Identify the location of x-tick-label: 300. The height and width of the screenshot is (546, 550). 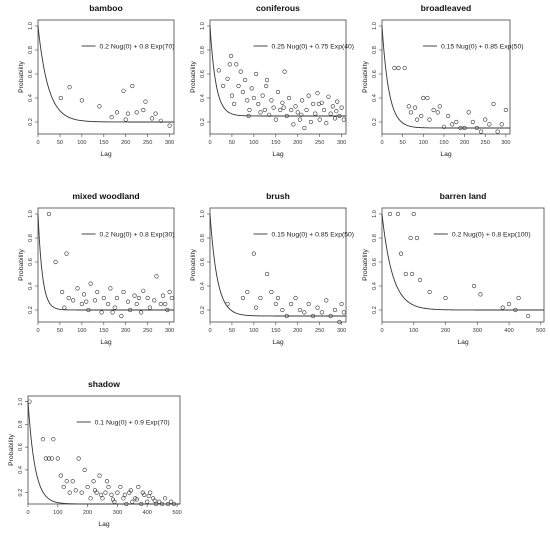
(341, 331).